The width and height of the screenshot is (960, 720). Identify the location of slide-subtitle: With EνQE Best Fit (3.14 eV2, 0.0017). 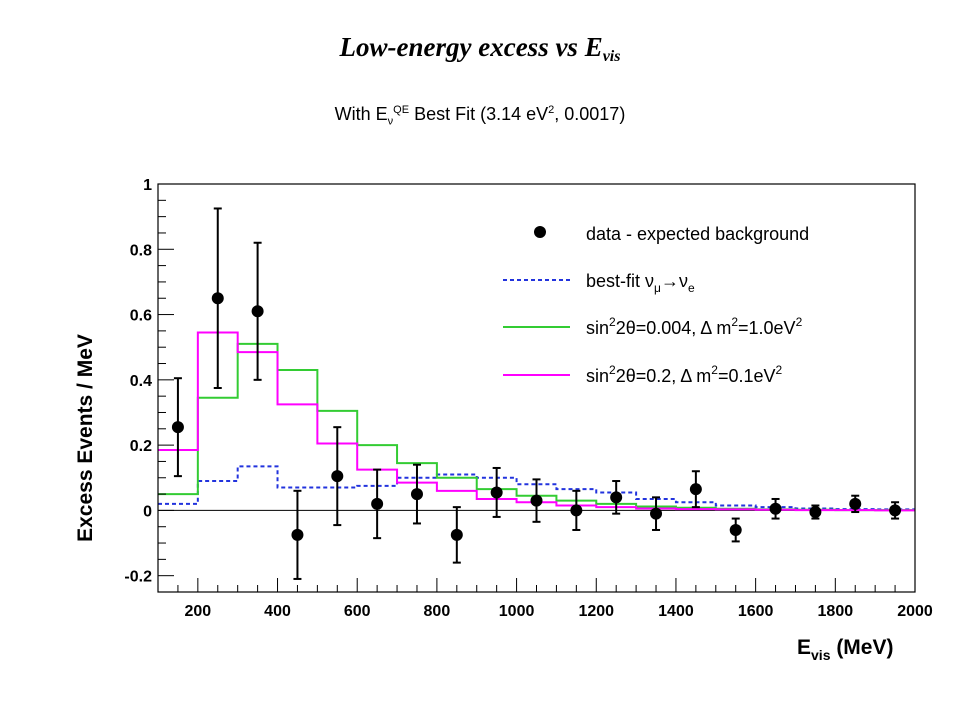
(480, 116).